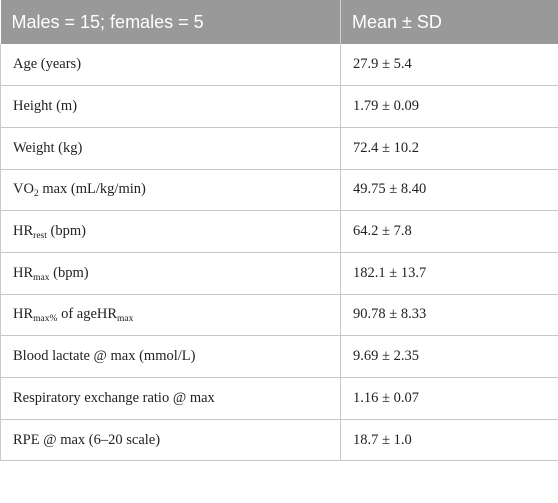  I want to click on row-value: 49.75 ± 8.40, so click(449, 190).